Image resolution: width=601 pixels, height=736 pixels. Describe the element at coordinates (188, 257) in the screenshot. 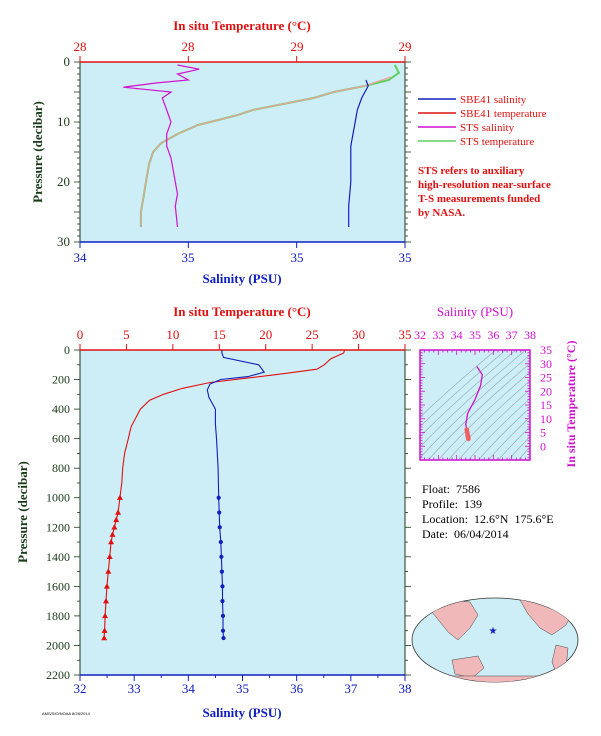

I see `top-sal-tick-2: 35` at that location.